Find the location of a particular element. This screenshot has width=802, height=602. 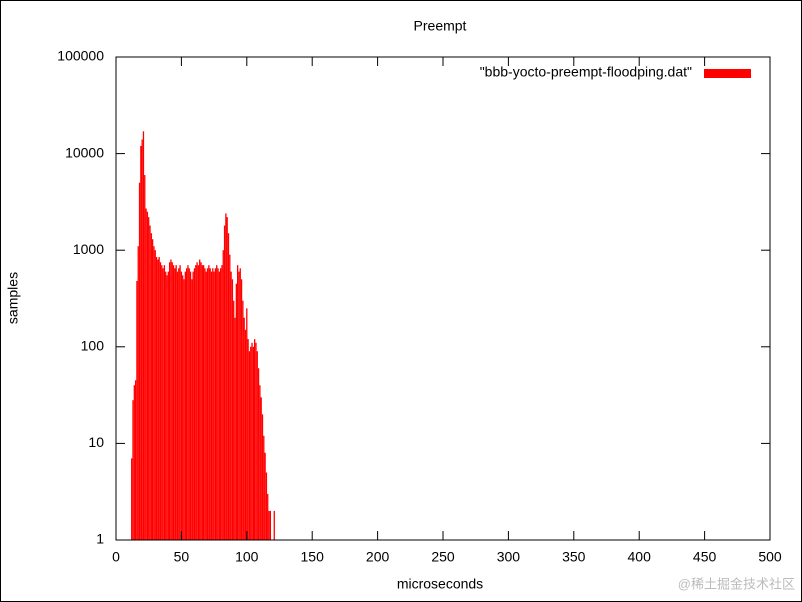

x-tick-label: 250 is located at coordinates (443, 557).